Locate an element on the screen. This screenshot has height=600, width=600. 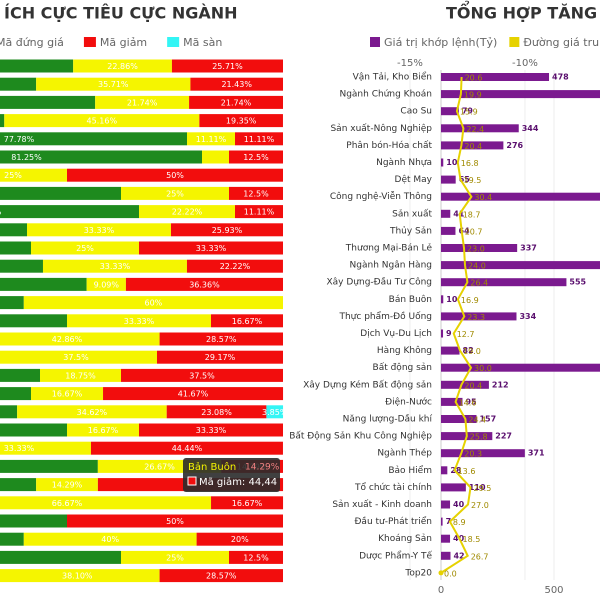
line-label: 20.6 is located at coordinates (474, 78).